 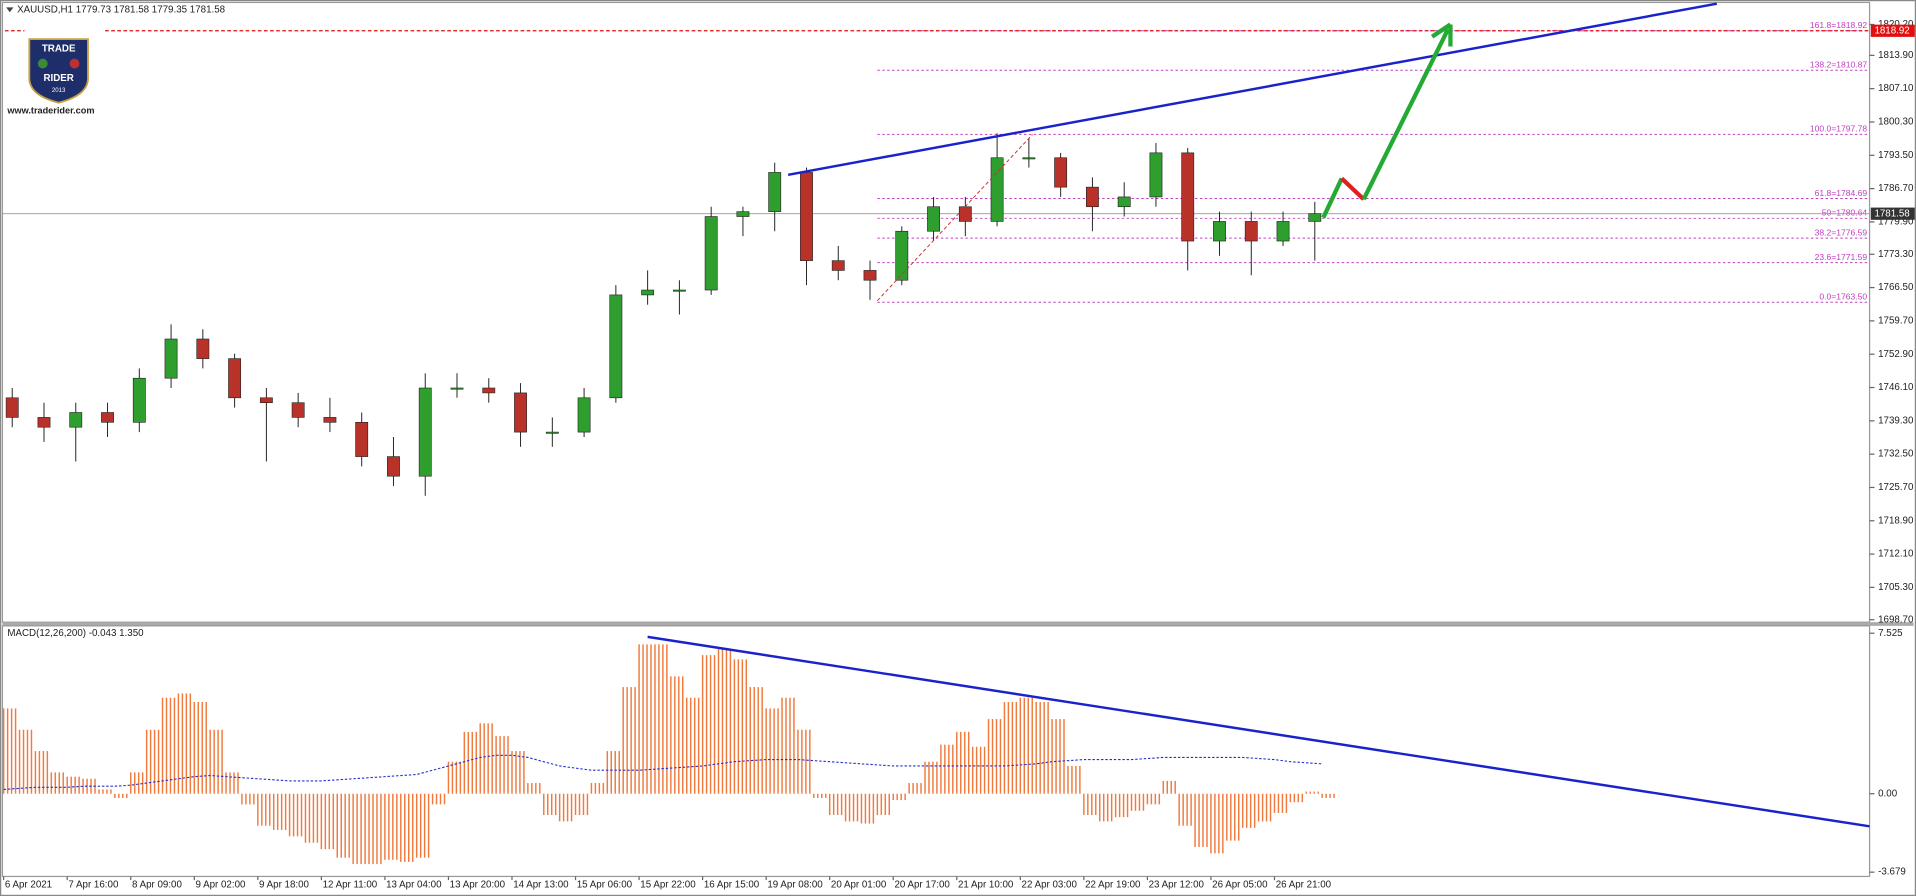 I want to click on y-tick-label: 1779.90, so click(x=1896, y=222).